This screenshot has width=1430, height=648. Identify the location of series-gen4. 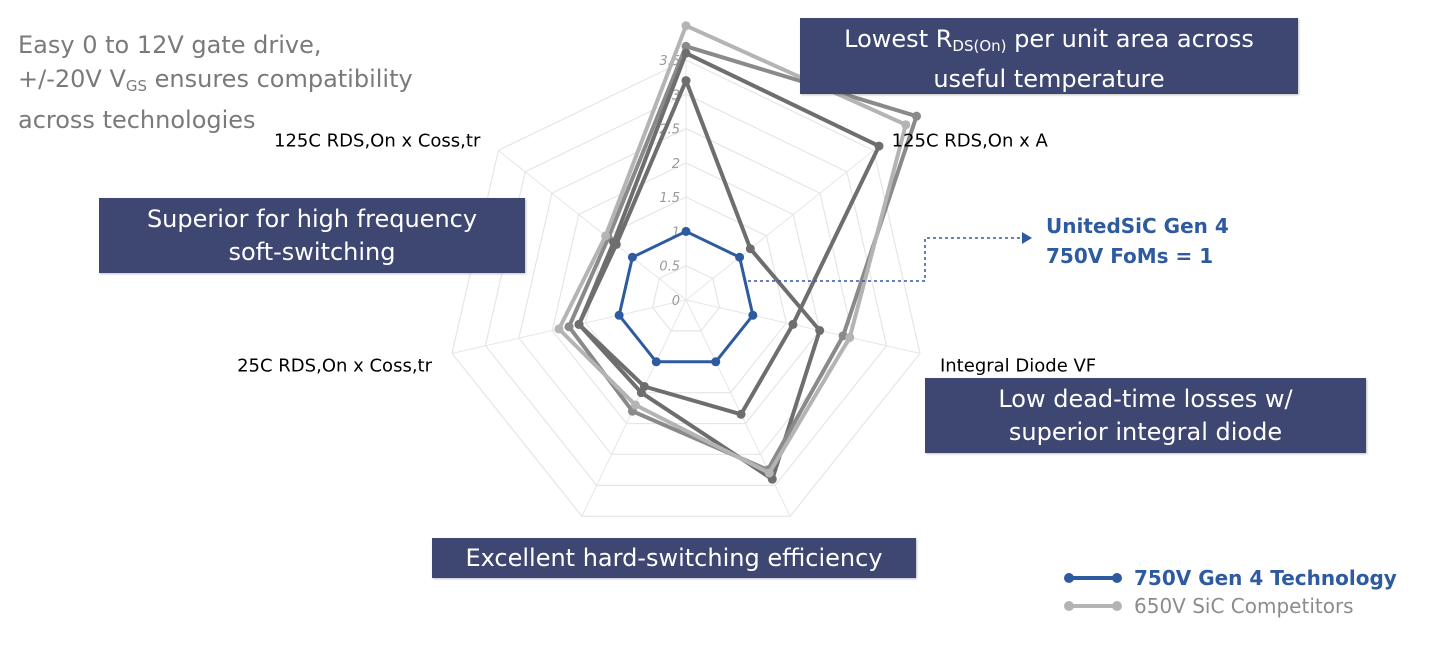
(686, 296).